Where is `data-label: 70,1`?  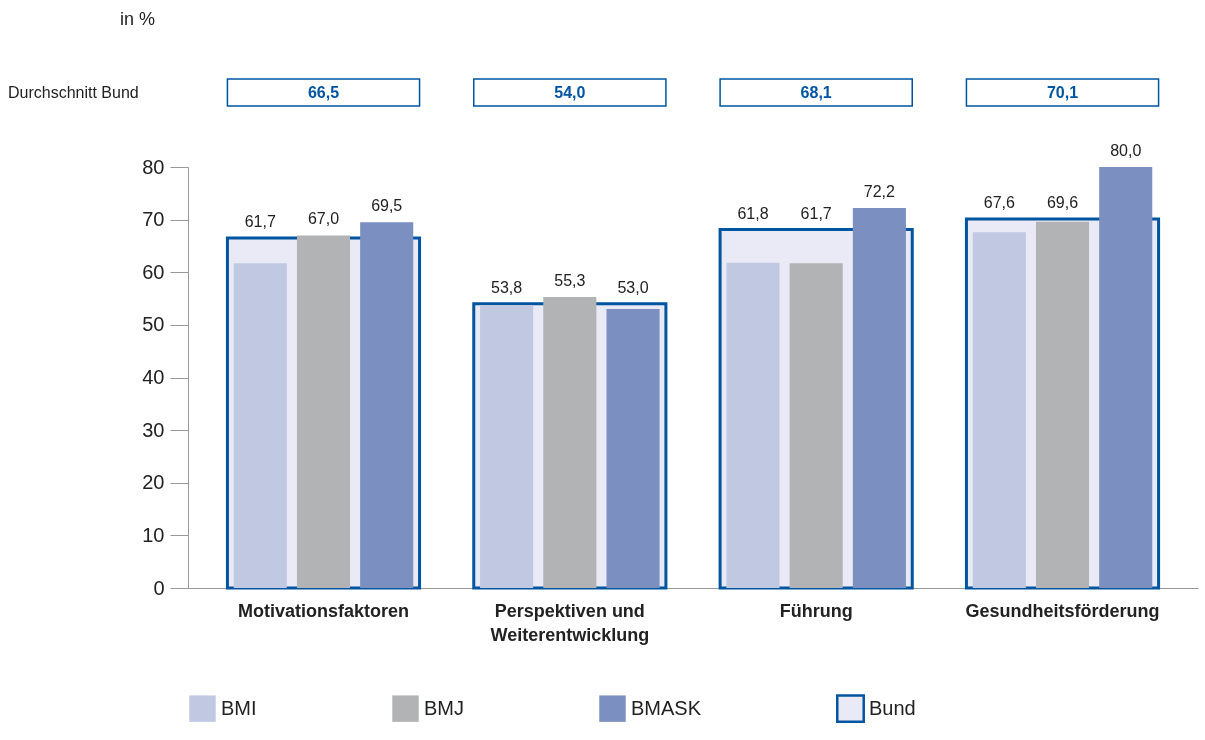
data-label: 70,1 is located at coordinates (1062, 92).